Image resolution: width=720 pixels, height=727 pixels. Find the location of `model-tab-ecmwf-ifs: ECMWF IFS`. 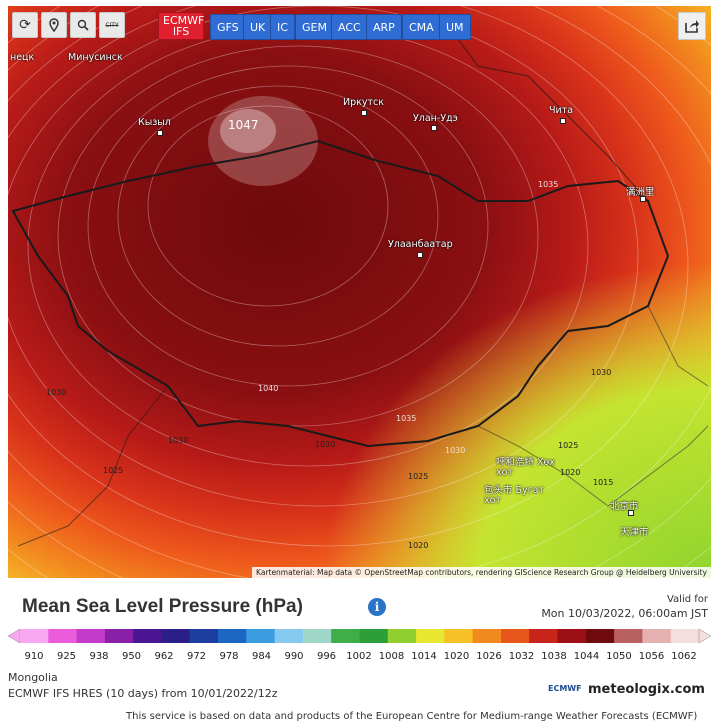

model-tab-ecmwf-ifs: ECMWF IFS is located at coordinates (181, 26).